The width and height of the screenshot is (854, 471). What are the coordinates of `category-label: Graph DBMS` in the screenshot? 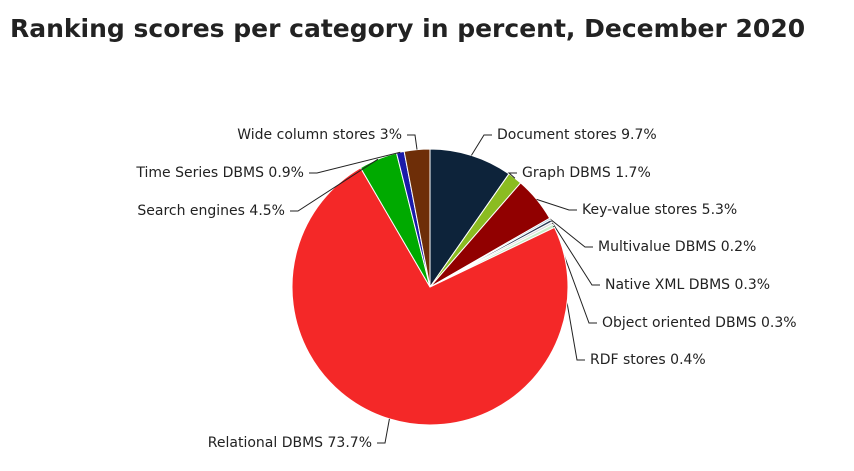 It's located at (566, 173).